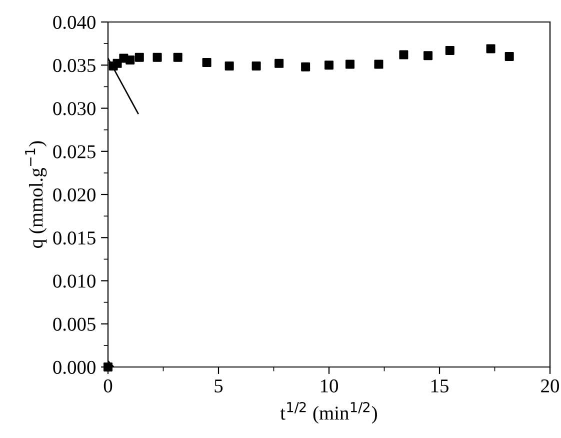 Image resolution: width=561 pixels, height=438 pixels. I want to click on y-tick-label: 0.035, so click(74, 65).